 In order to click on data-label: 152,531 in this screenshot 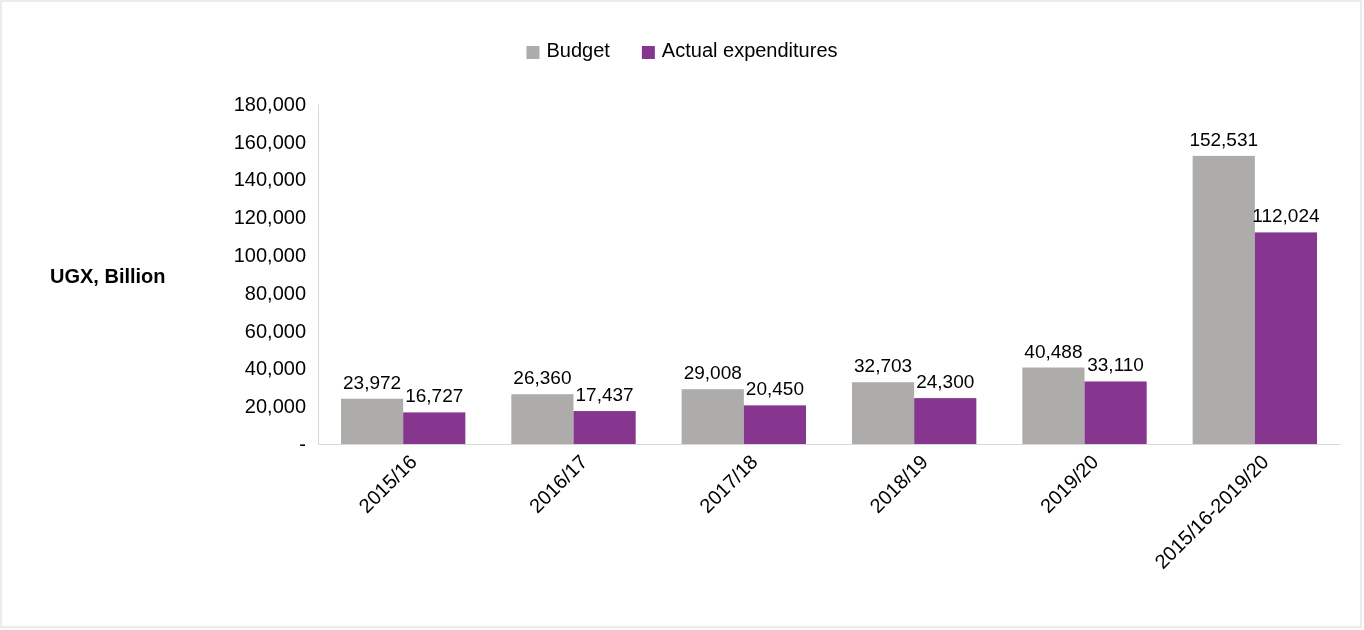, I will do `click(1224, 139)`.